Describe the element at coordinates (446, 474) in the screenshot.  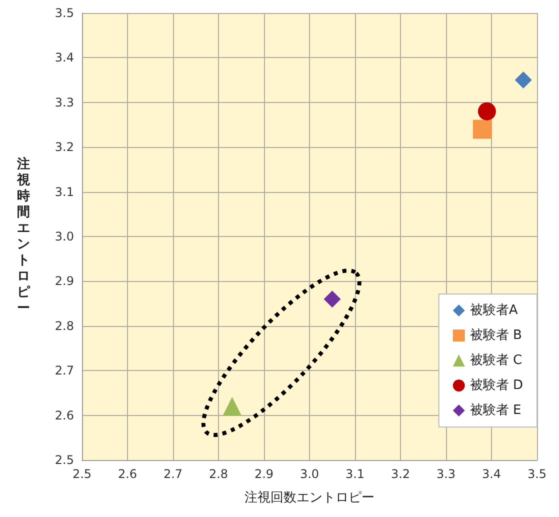
I see `x-tick-label: 3.3` at that location.